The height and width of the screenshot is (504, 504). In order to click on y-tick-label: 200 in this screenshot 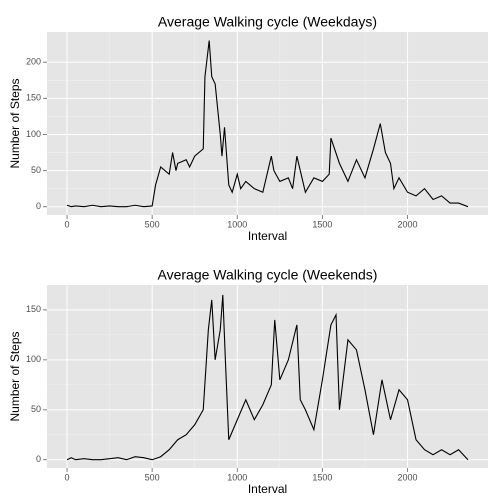, I will do `click(33, 62)`.